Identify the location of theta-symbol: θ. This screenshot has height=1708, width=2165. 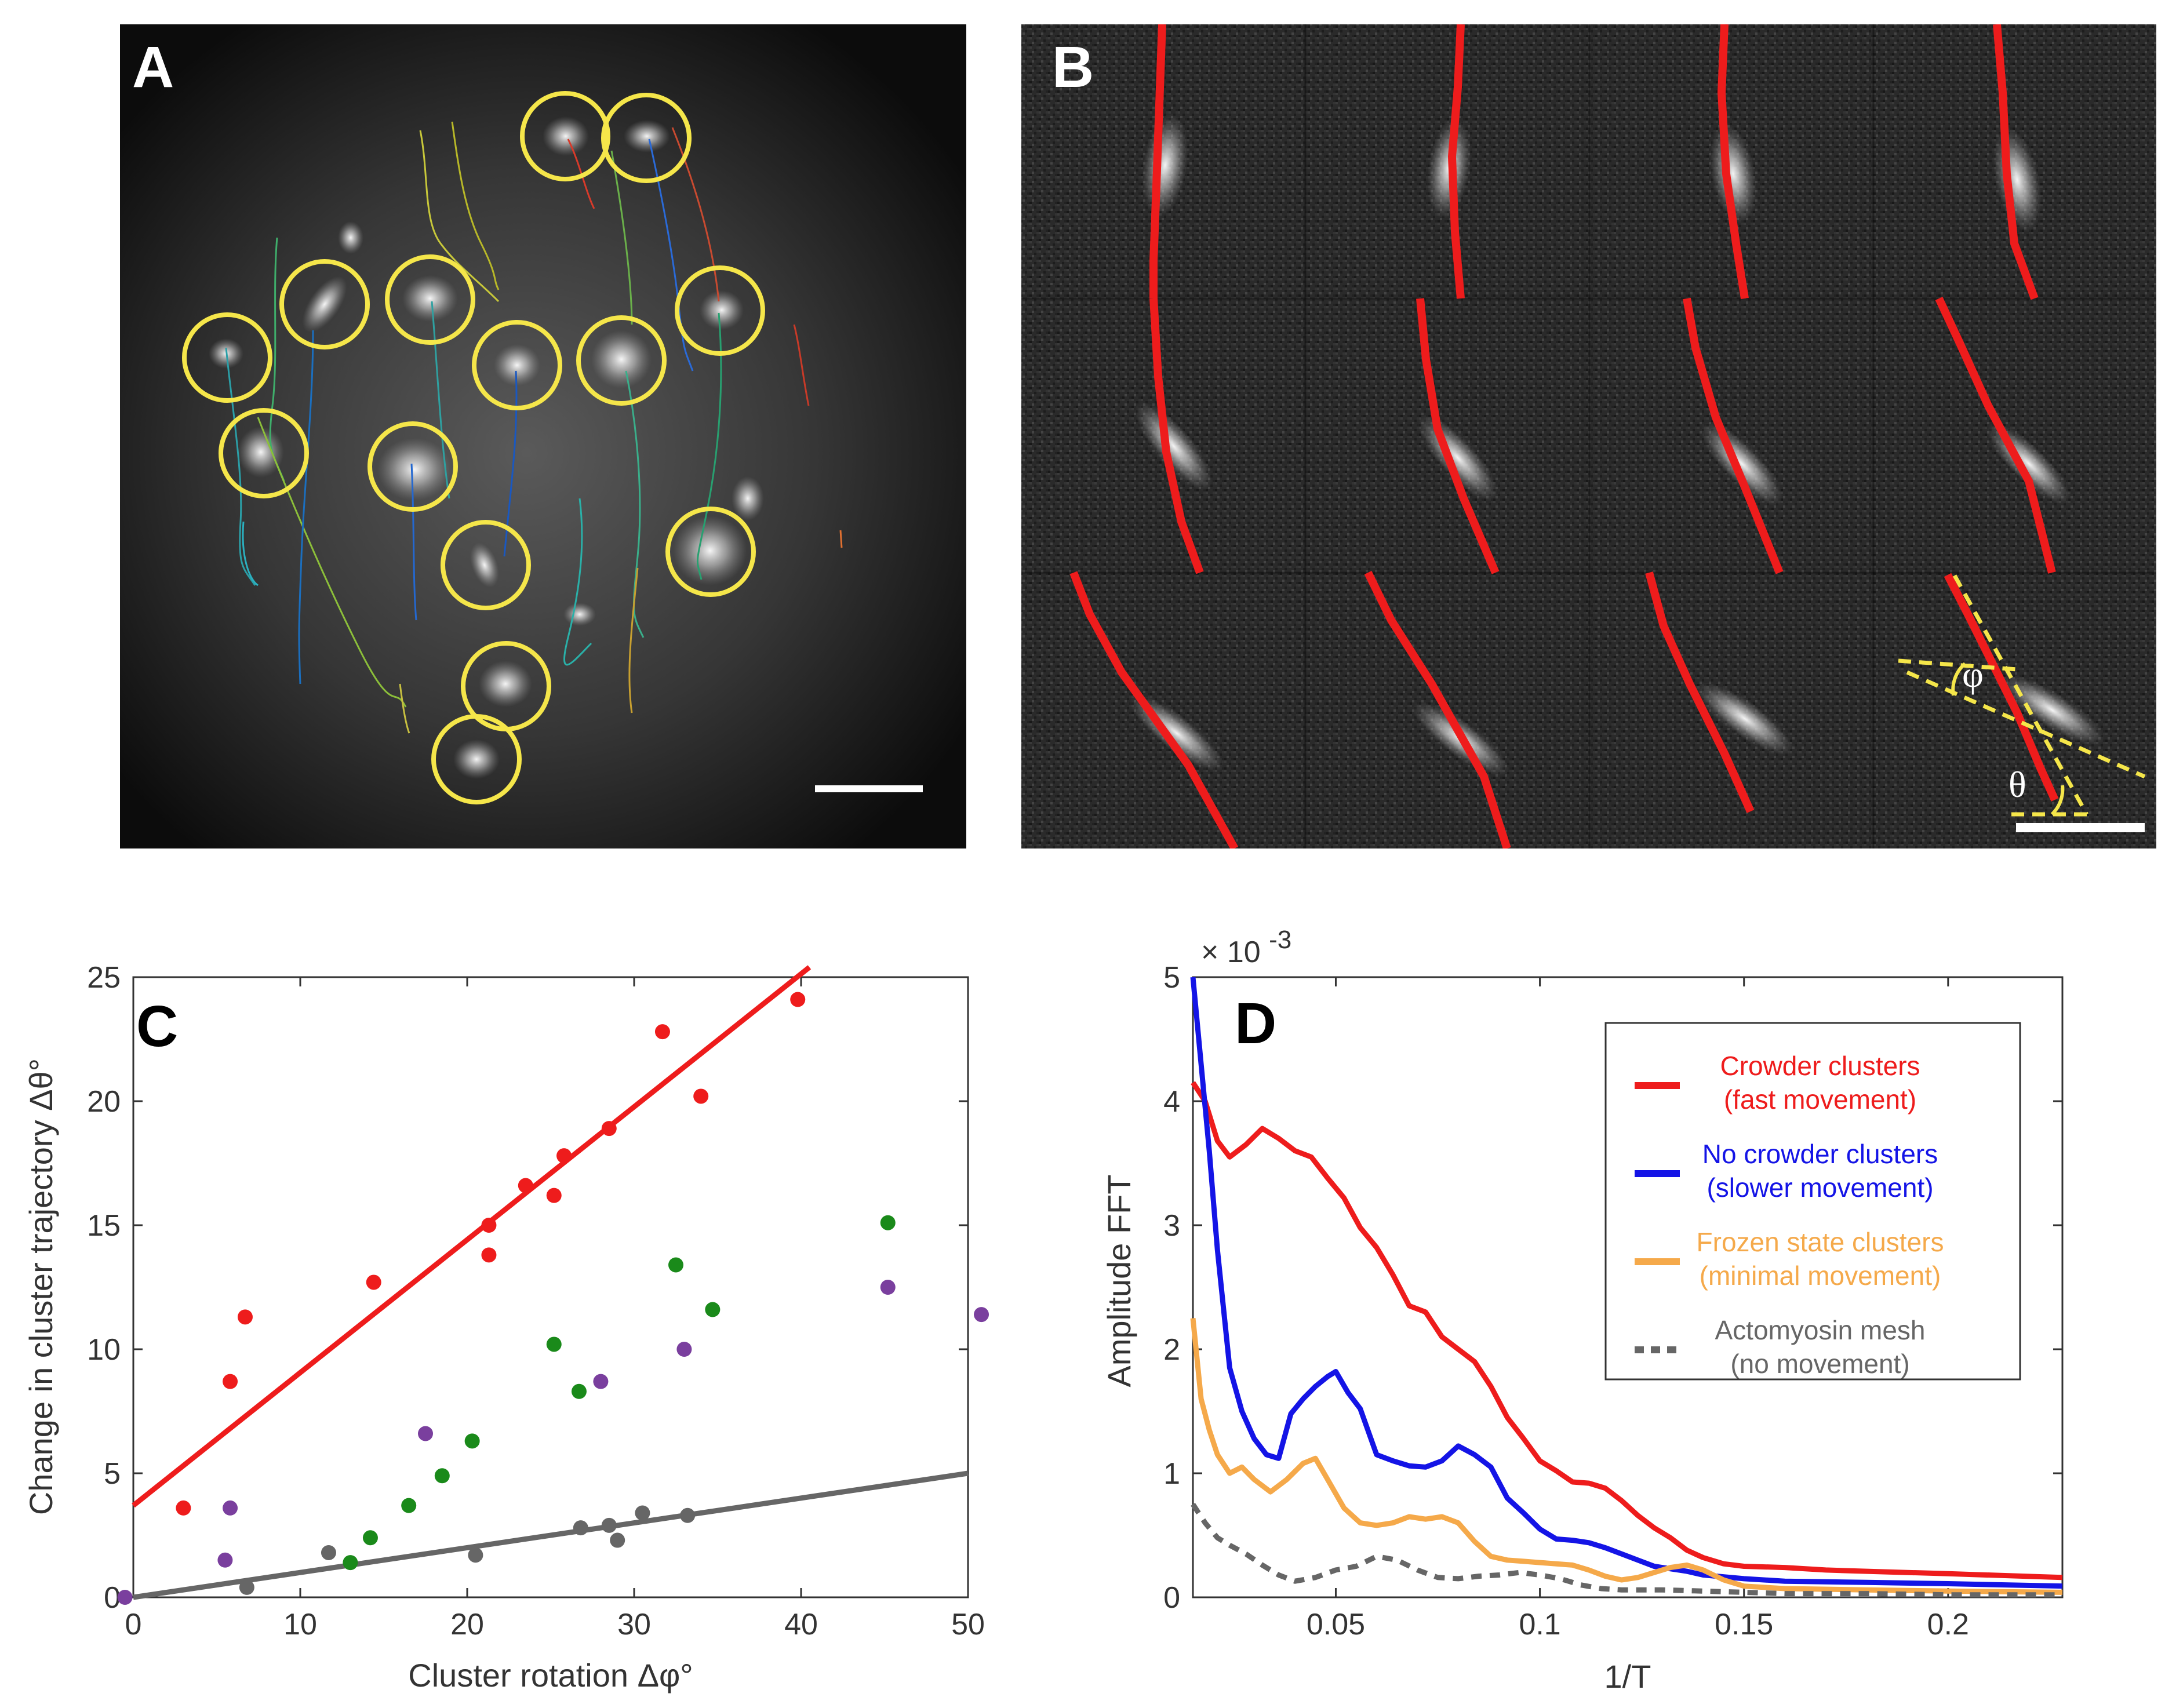
(2017, 785).